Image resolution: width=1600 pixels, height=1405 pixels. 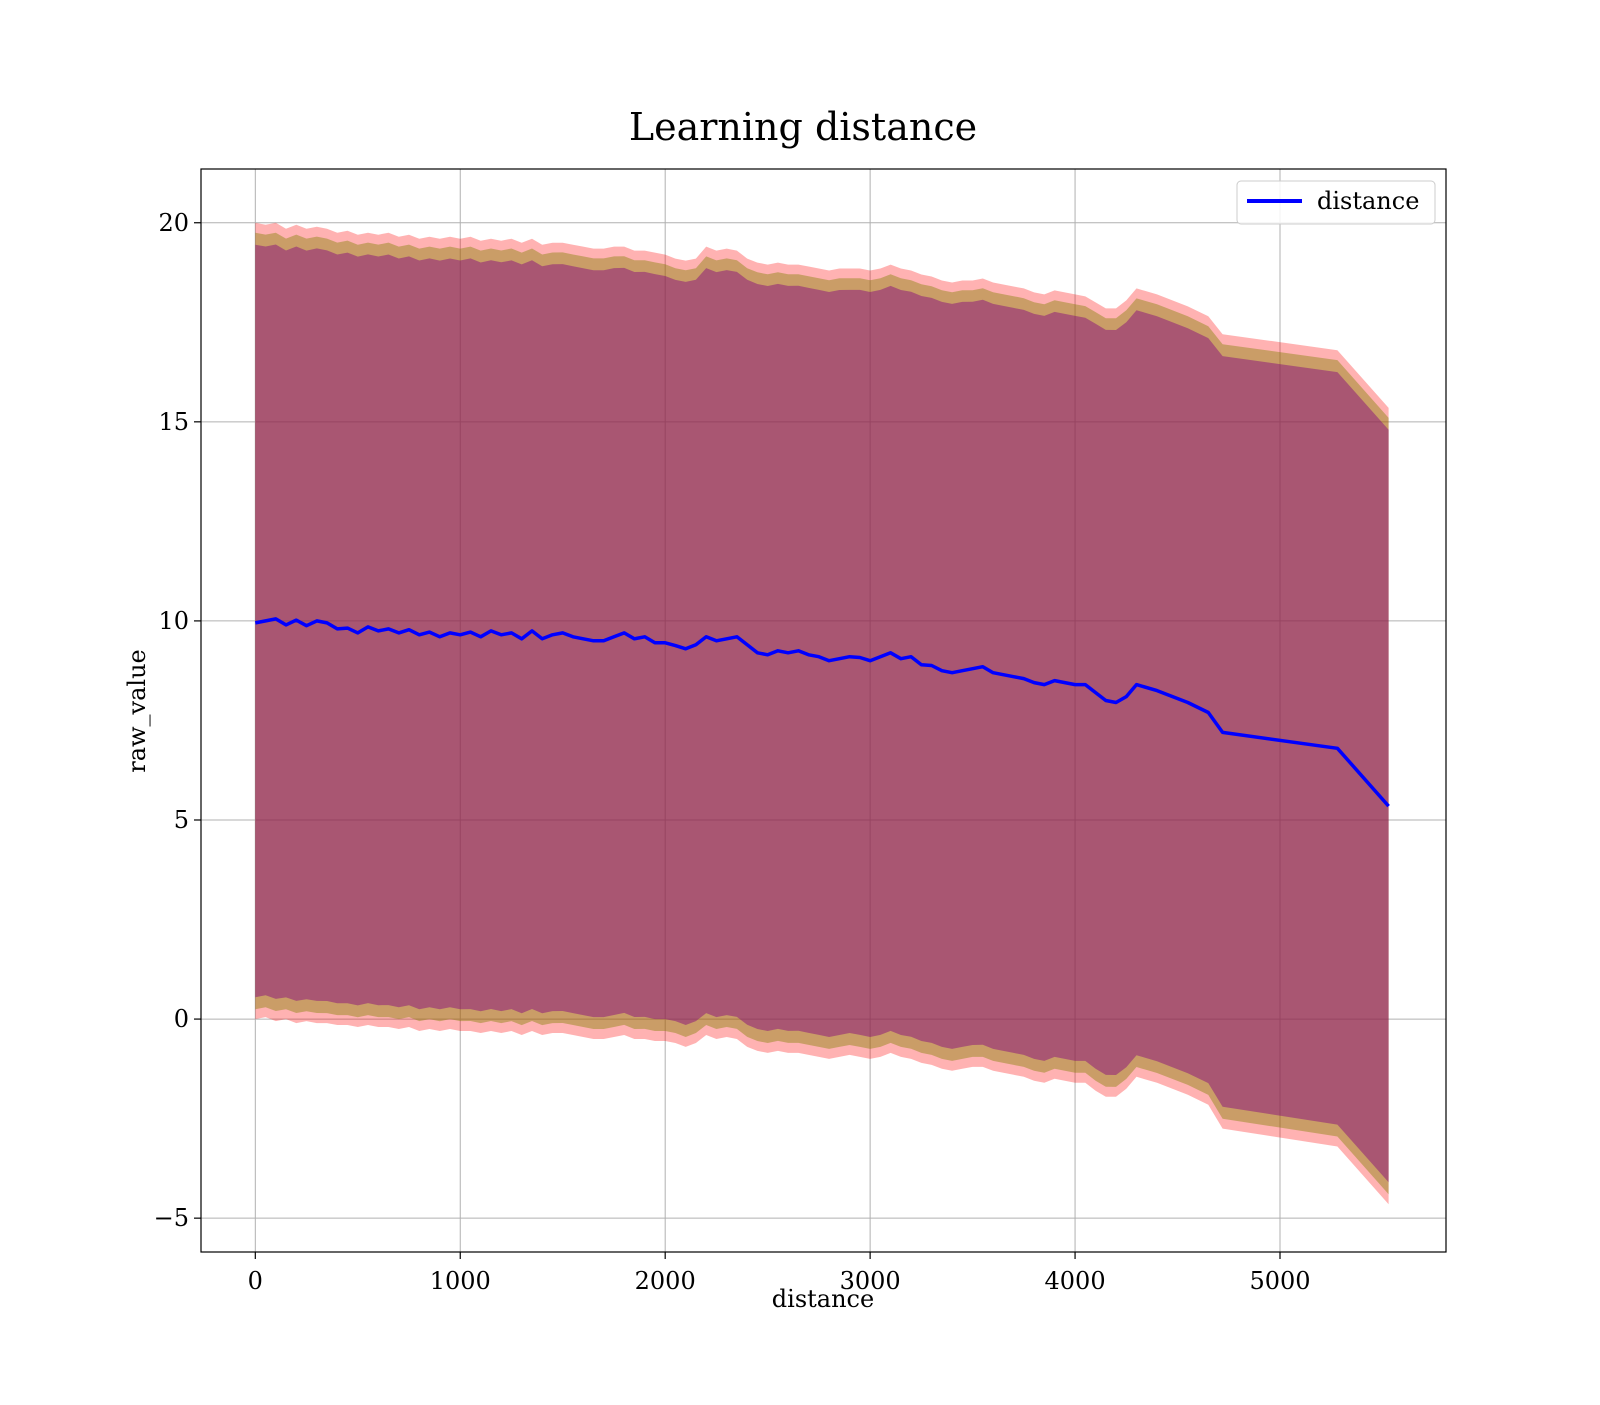 I want to click on series-line-distance, so click(x=822, y=712).